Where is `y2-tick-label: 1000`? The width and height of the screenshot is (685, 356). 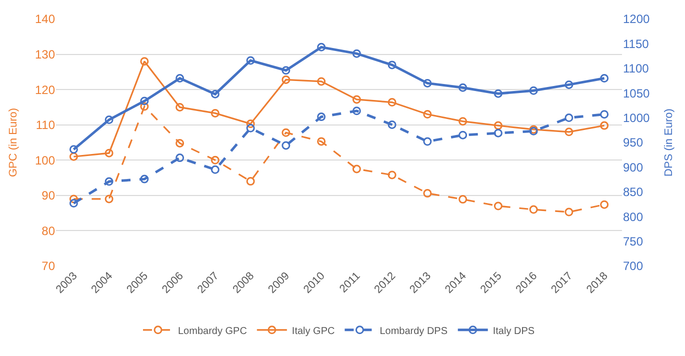 y2-tick-label: 1000 is located at coordinates (636, 118).